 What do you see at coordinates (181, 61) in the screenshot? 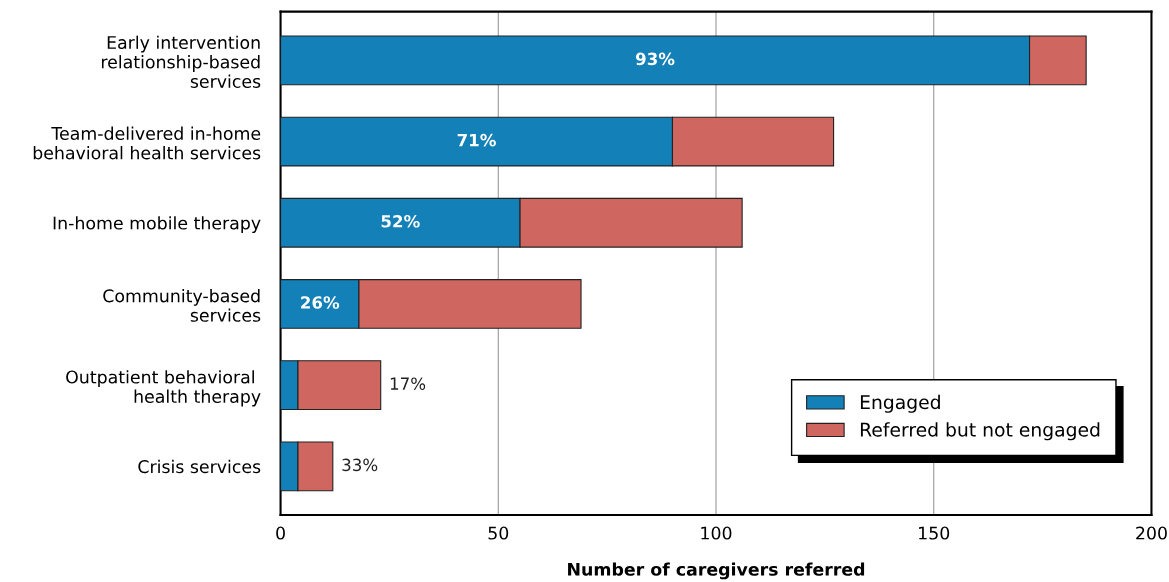
I see `y-tick-label: Early intervention relationship-based services` at bounding box center [181, 61].